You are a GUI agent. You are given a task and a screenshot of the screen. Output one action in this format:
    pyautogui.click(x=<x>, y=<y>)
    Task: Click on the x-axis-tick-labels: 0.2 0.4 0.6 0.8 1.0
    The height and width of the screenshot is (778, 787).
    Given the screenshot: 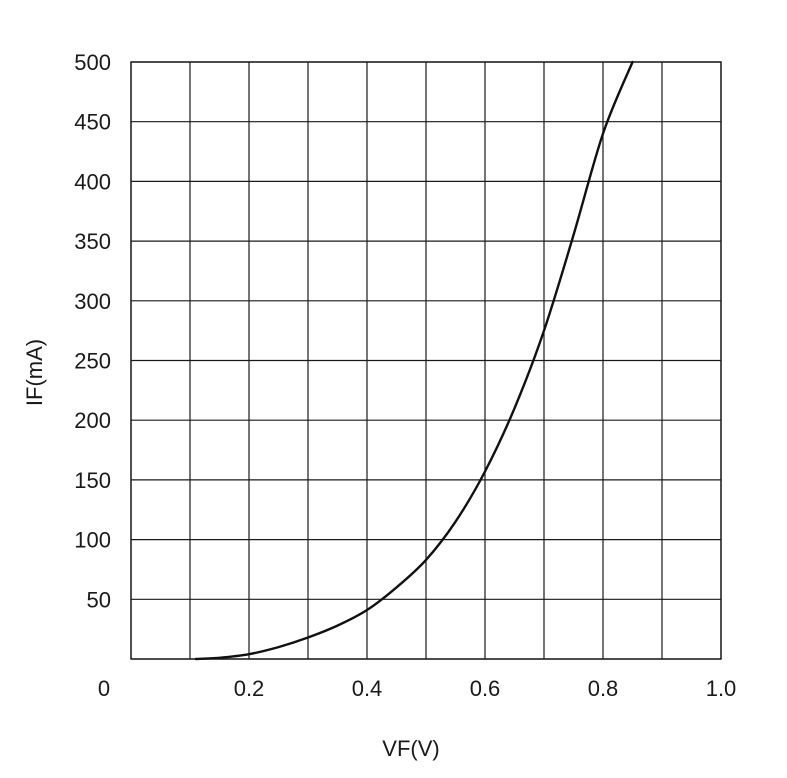 What is the action you would take?
    pyautogui.click(x=485, y=688)
    